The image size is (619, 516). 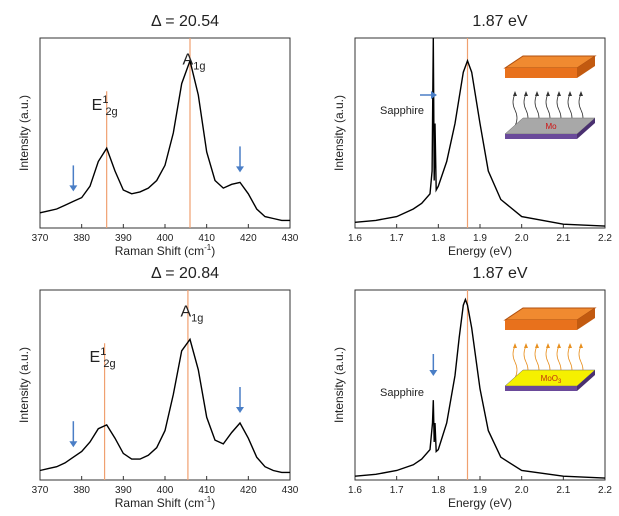 I want to click on inset-label: Mo, so click(x=551, y=126).